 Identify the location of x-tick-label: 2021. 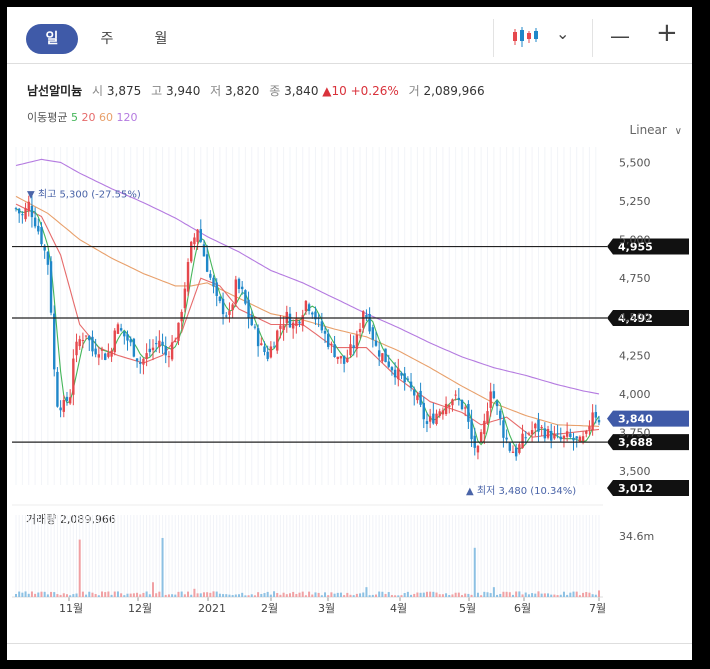
(212, 608).